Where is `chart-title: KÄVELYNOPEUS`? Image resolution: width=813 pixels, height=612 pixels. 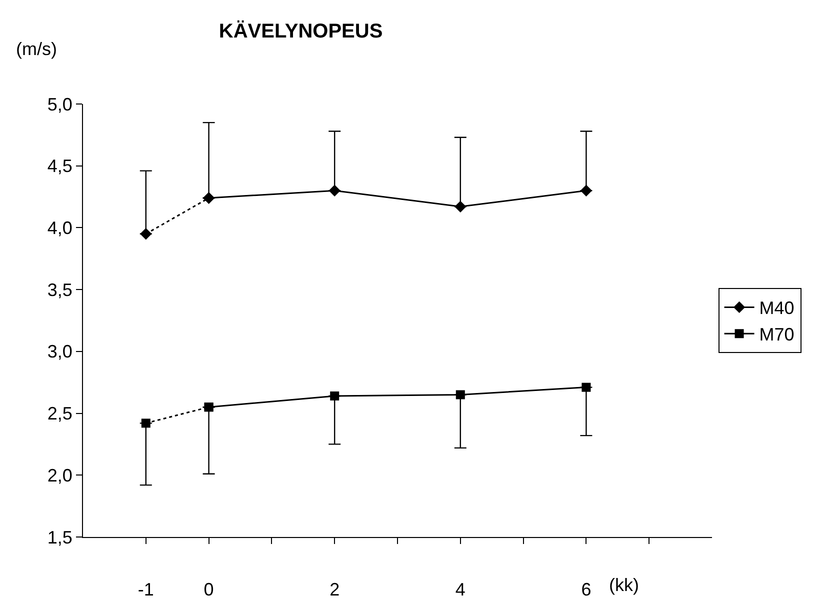
chart-title: KÄVELYNOPEUS is located at coordinates (300, 31).